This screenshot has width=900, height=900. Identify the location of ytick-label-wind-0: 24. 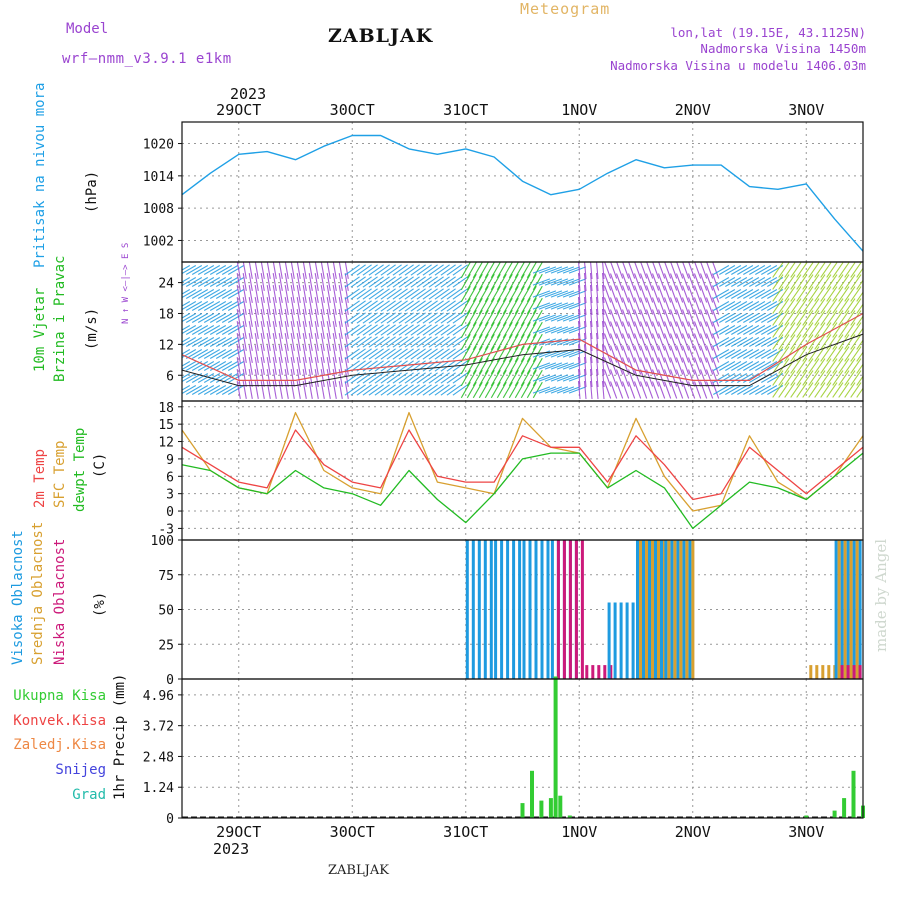
(166, 284).